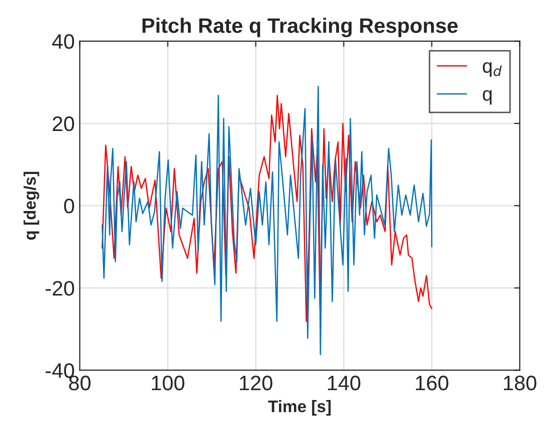 The height and width of the screenshot is (433, 550). What do you see at coordinates (69, 206) in the screenshot?
I see `y-tick-label: 0` at bounding box center [69, 206].